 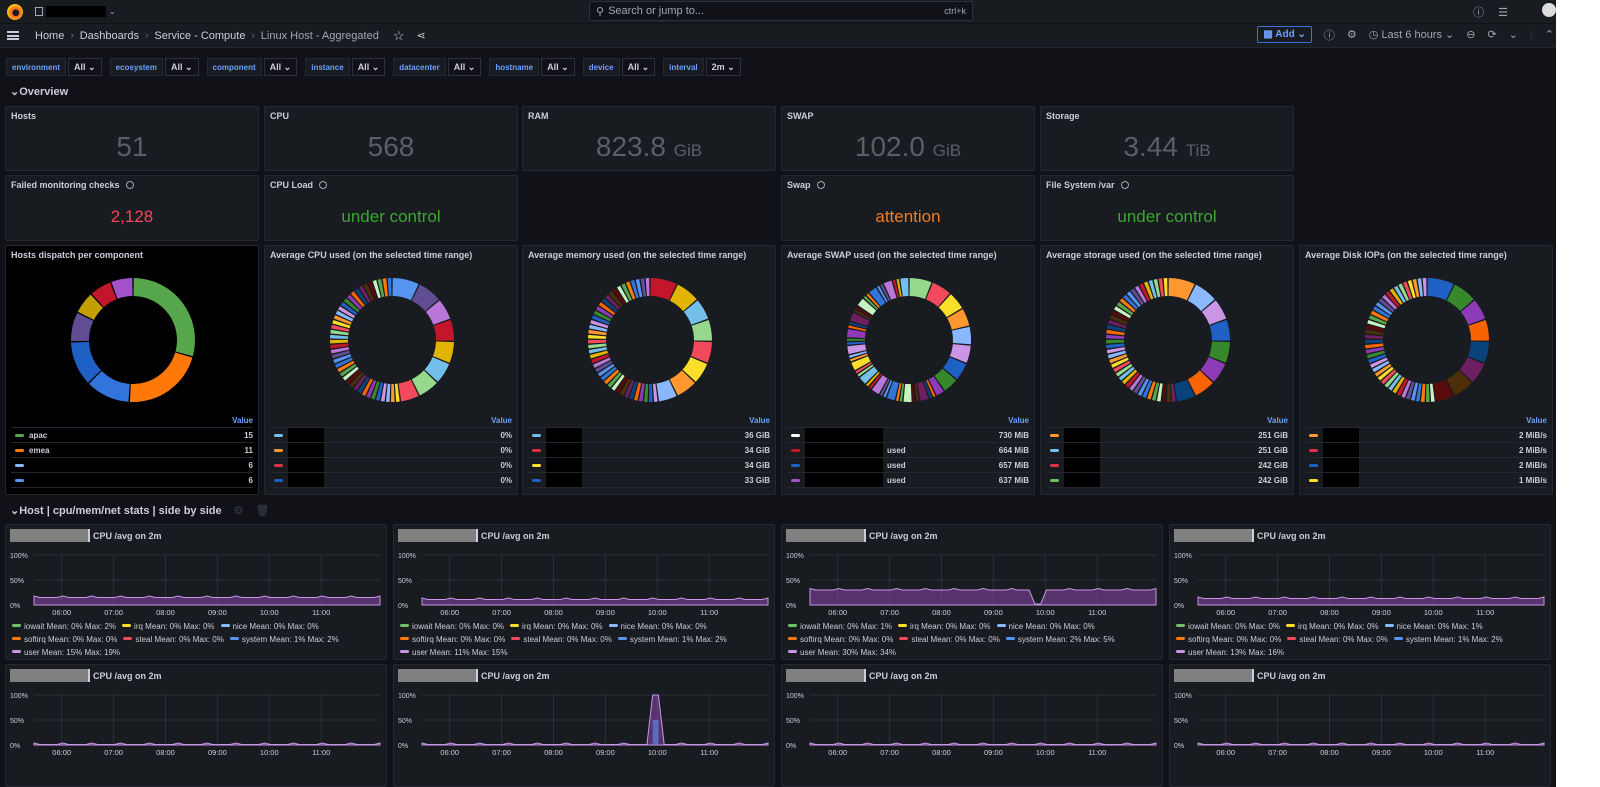 What do you see at coordinates (1371, 601) in the screenshot?
I see `user-series-area` at bounding box center [1371, 601].